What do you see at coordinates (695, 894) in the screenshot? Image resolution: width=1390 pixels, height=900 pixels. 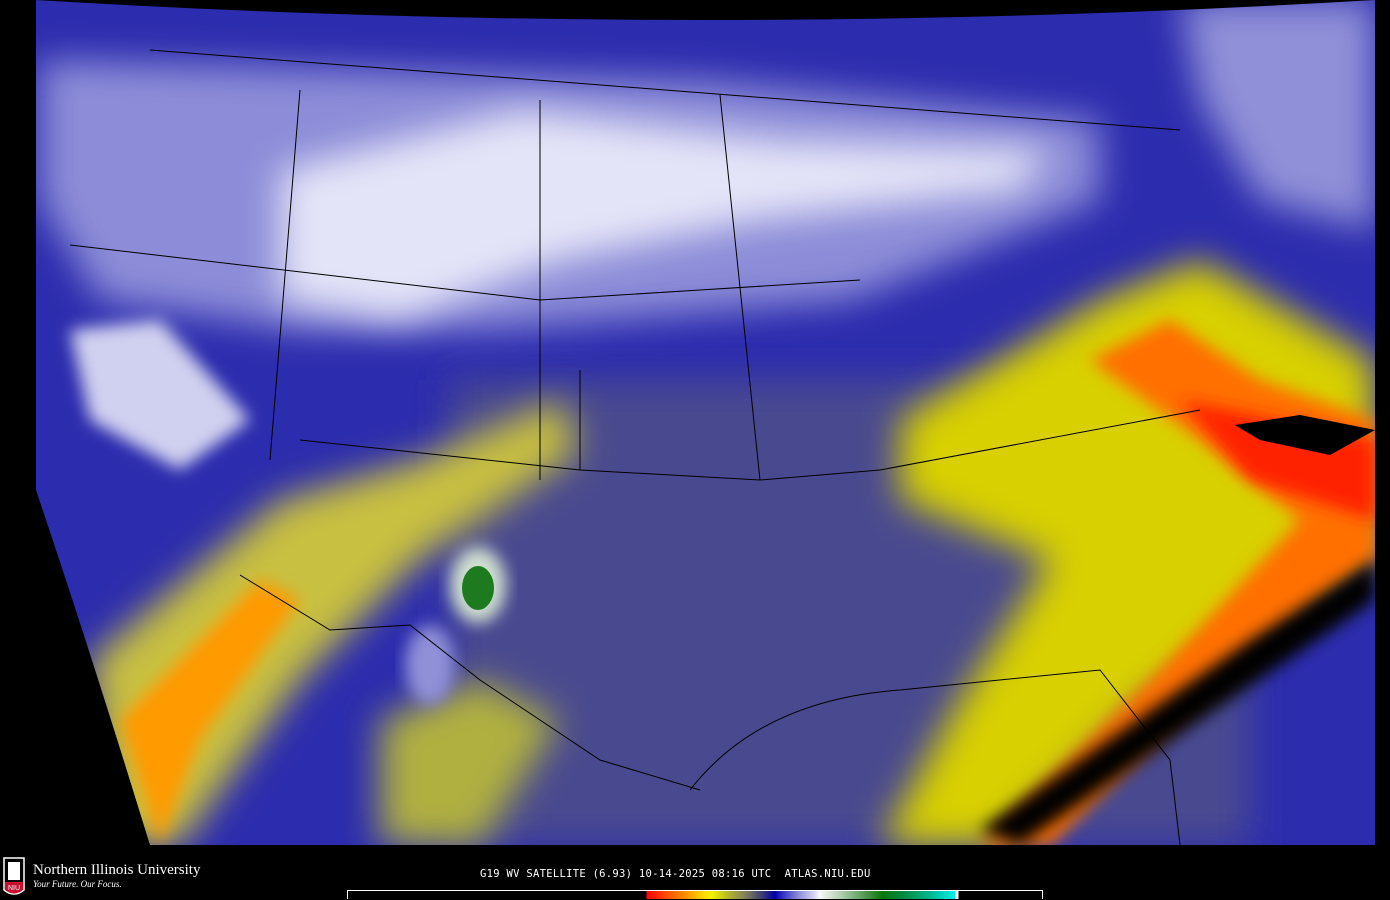 I see `color-scale-bar` at bounding box center [695, 894].